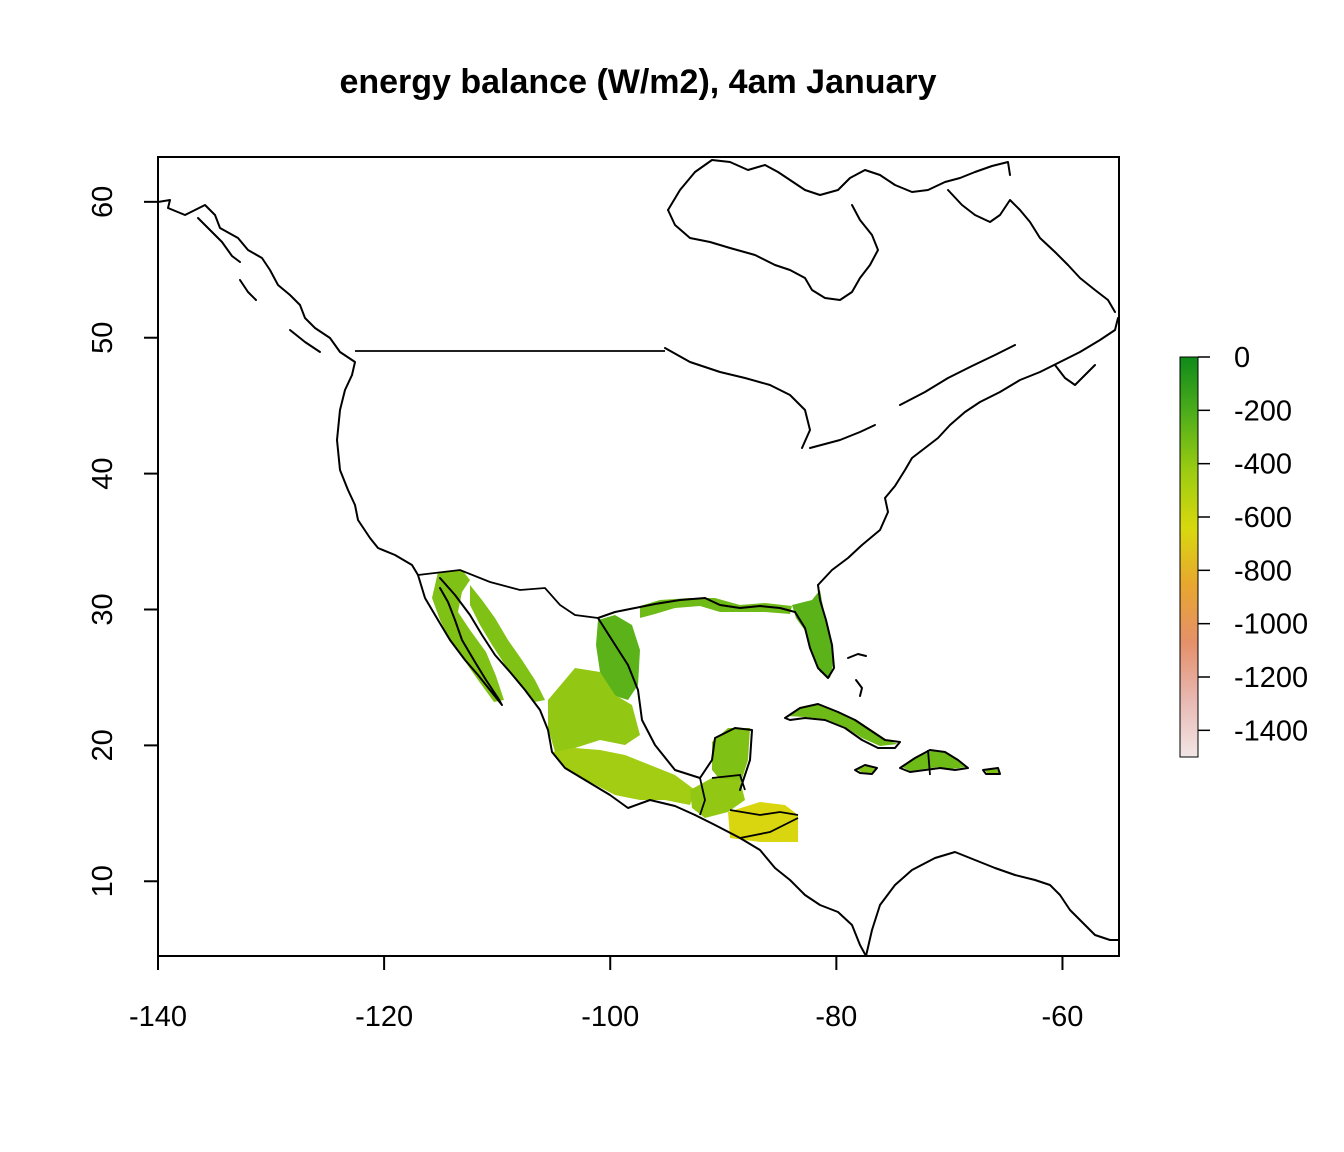 The image size is (1344, 1152). What do you see at coordinates (637, 82) in the screenshot?
I see `chart-title: energy balance (W/m2), 4am January` at bounding box center [637, 82].